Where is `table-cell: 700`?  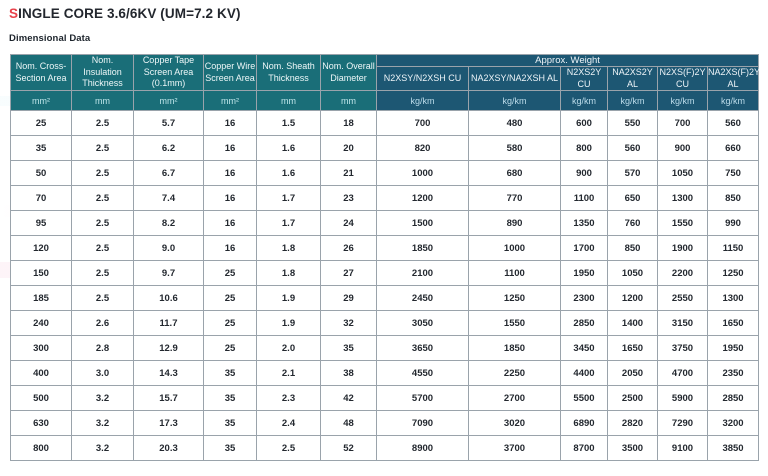
table-cell: 700 is located at coordinates (422, 123).